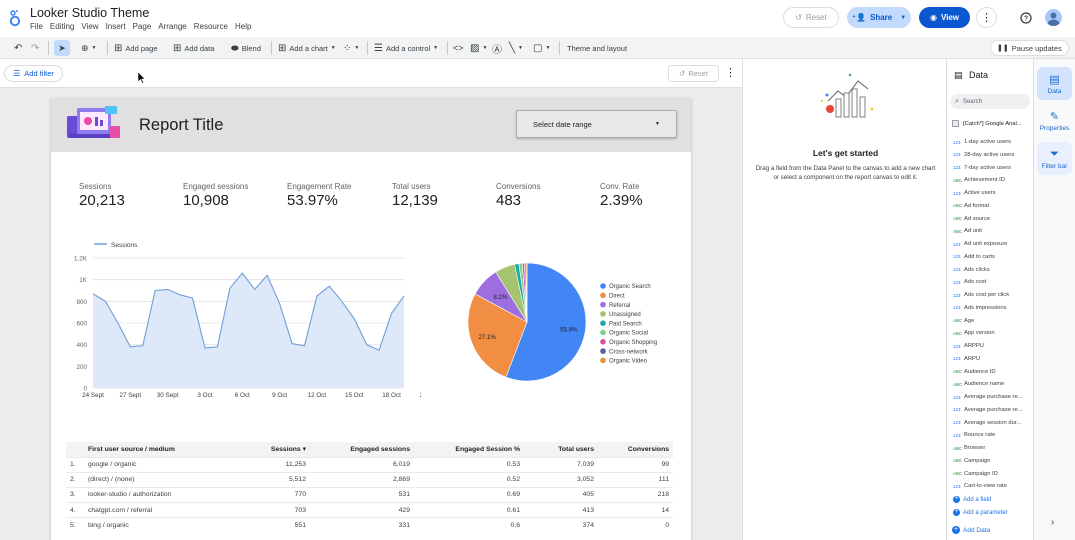 Image resolution: width=1075 pixels, height=540 pixels. Describe the element at coordinates (90, 26) in the screenshot. I see `menu-view: View` at that location.